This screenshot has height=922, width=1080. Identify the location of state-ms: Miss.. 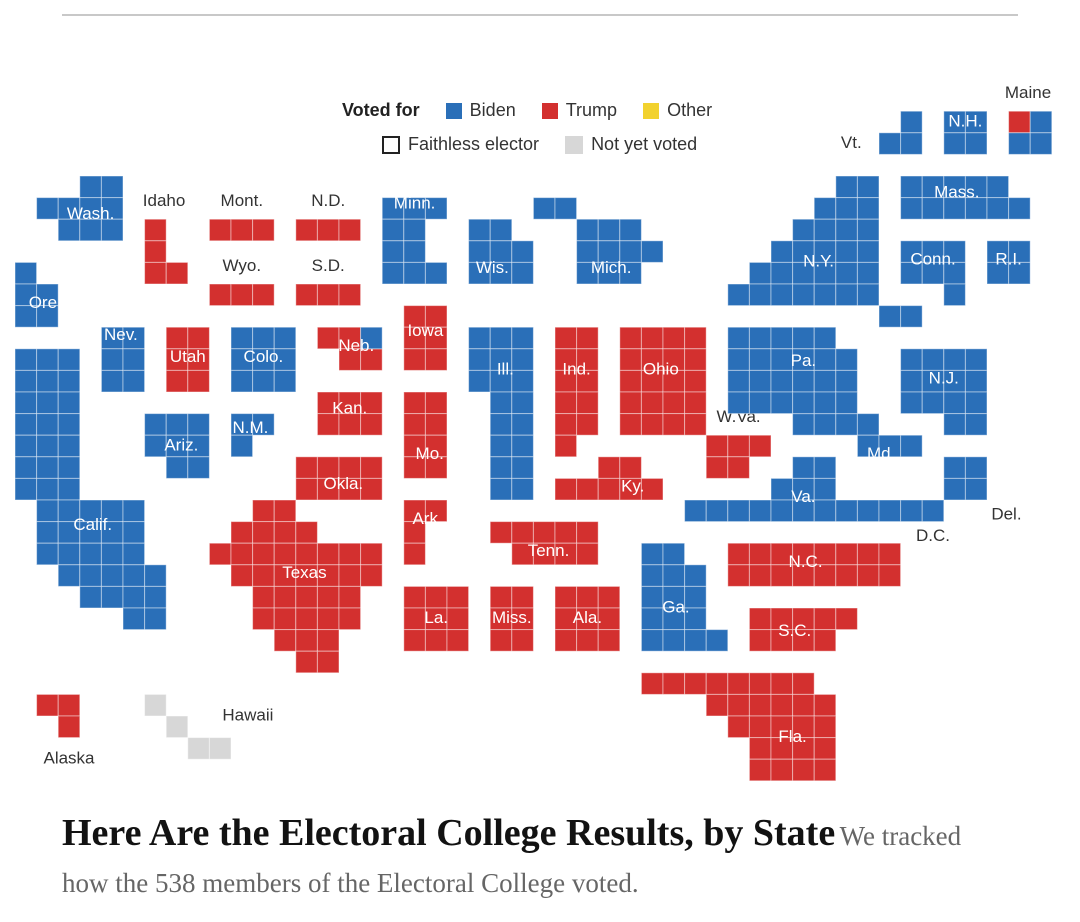
(511, 618).